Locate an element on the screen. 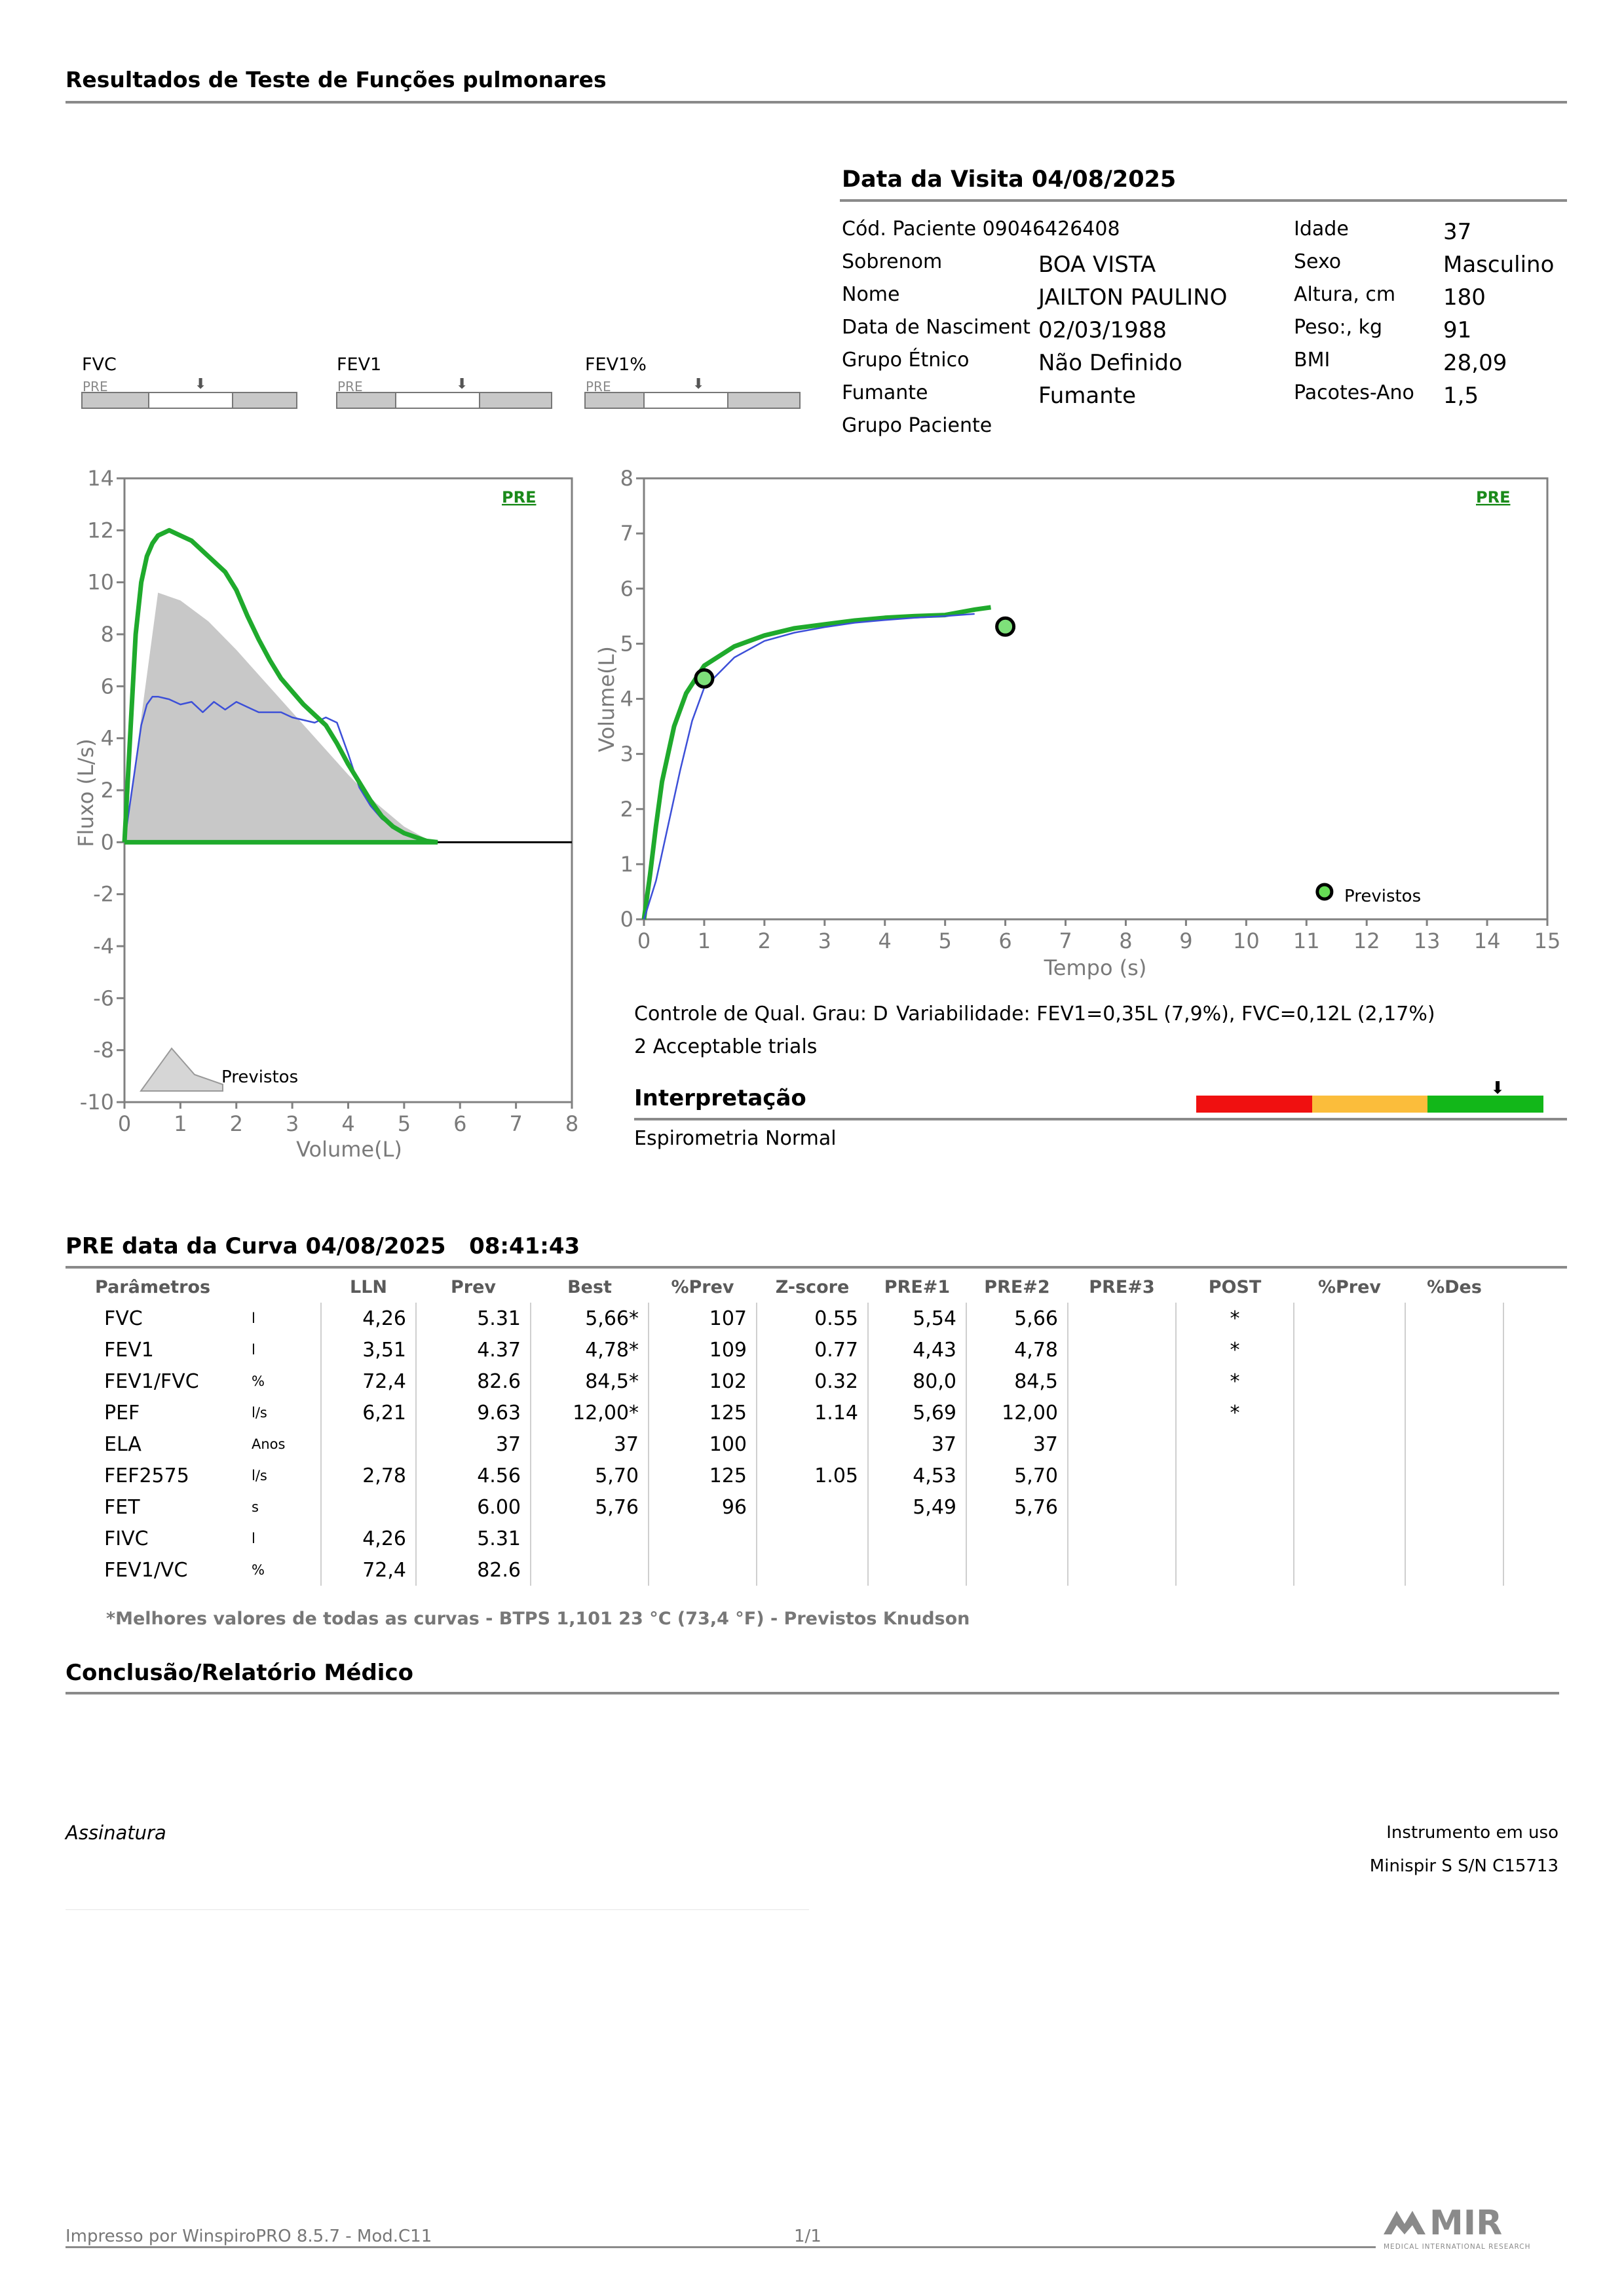  curve-title: PRE data da Curva 04/08/2025 08:41:43 is located at coordinates (323, 1246).